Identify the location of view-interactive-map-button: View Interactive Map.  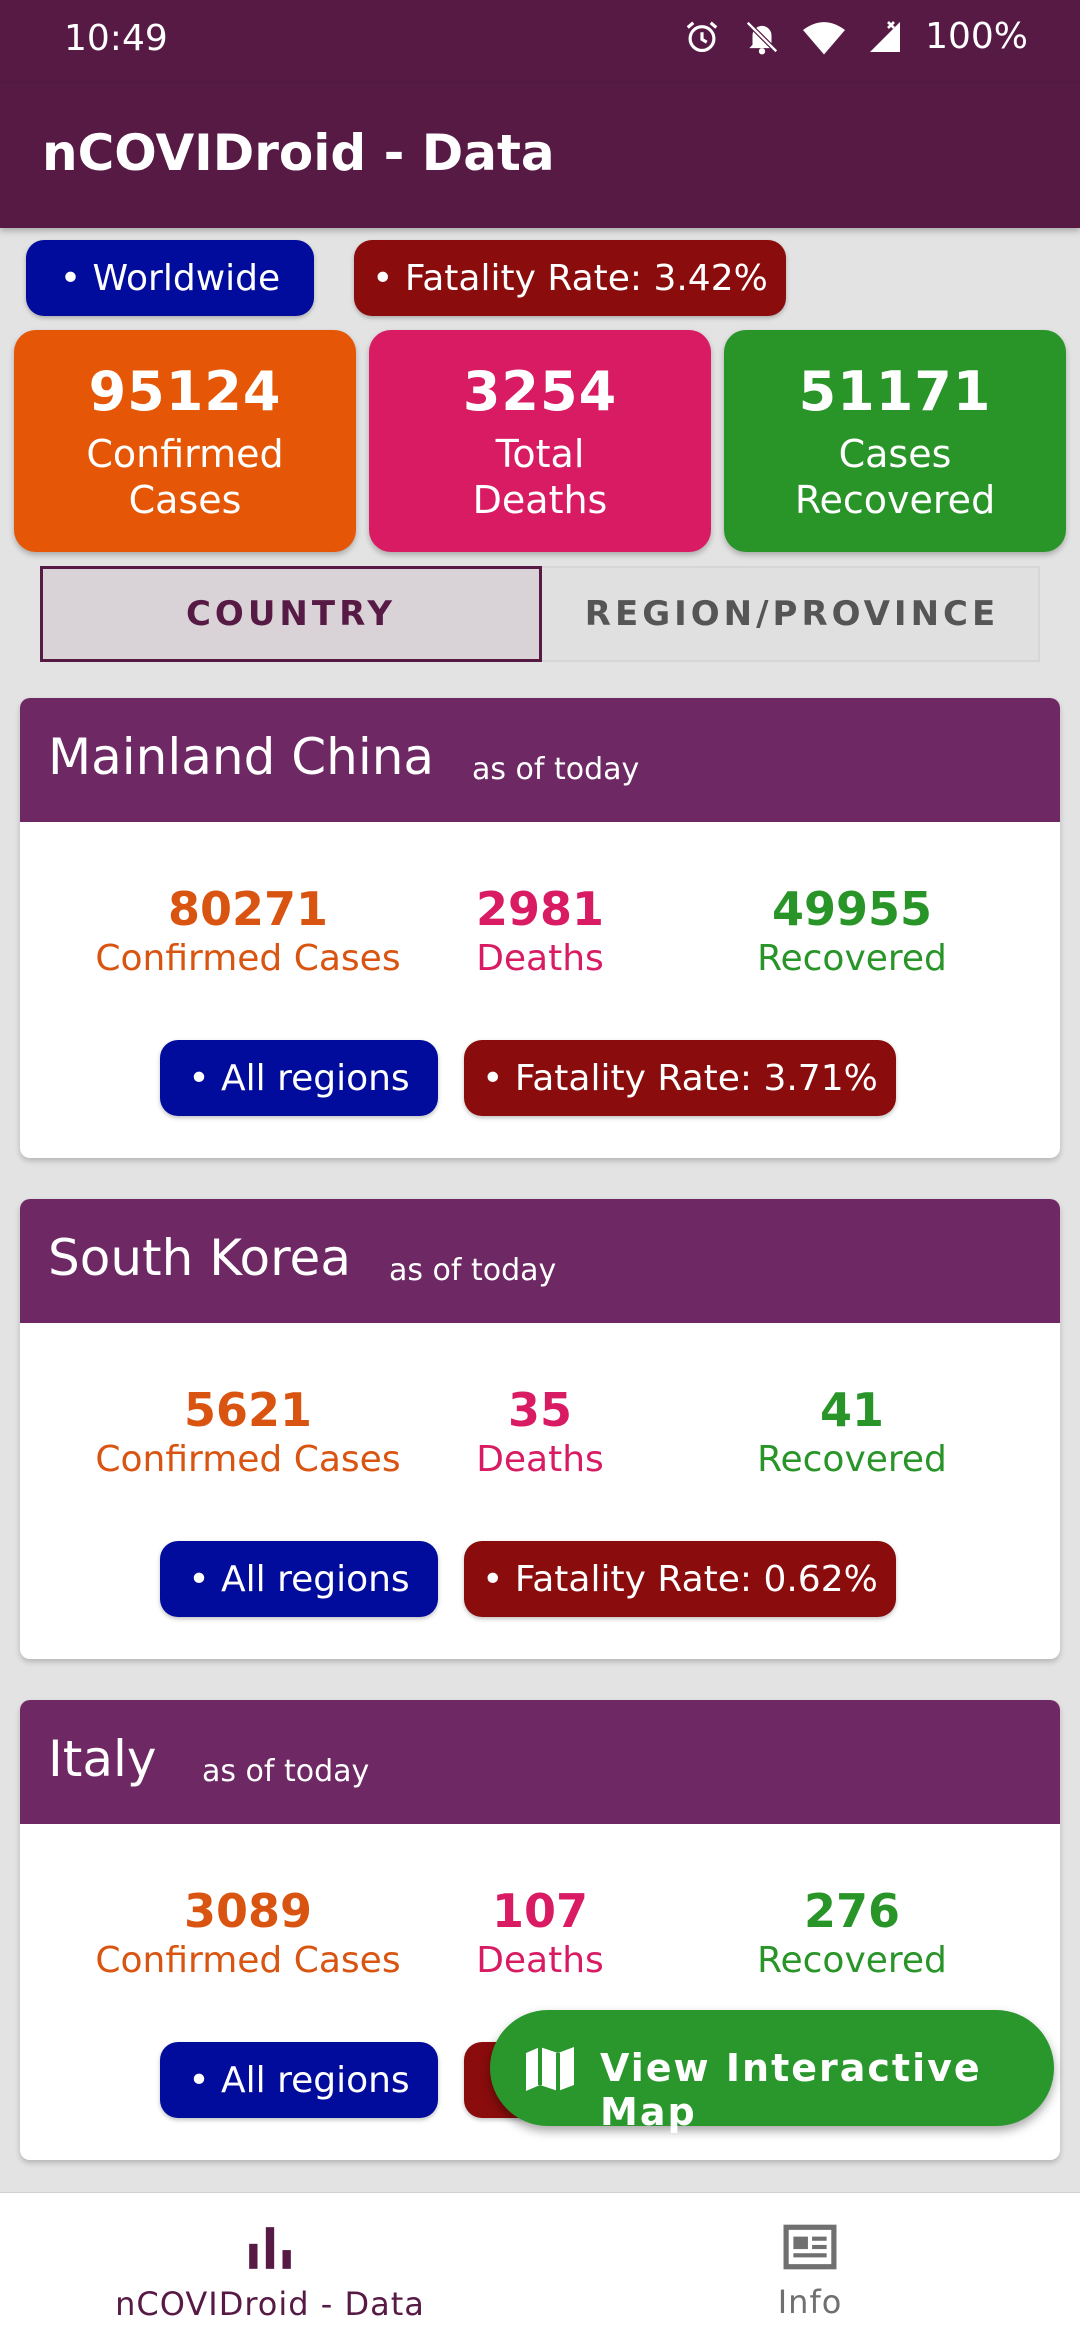
(772, 2072).